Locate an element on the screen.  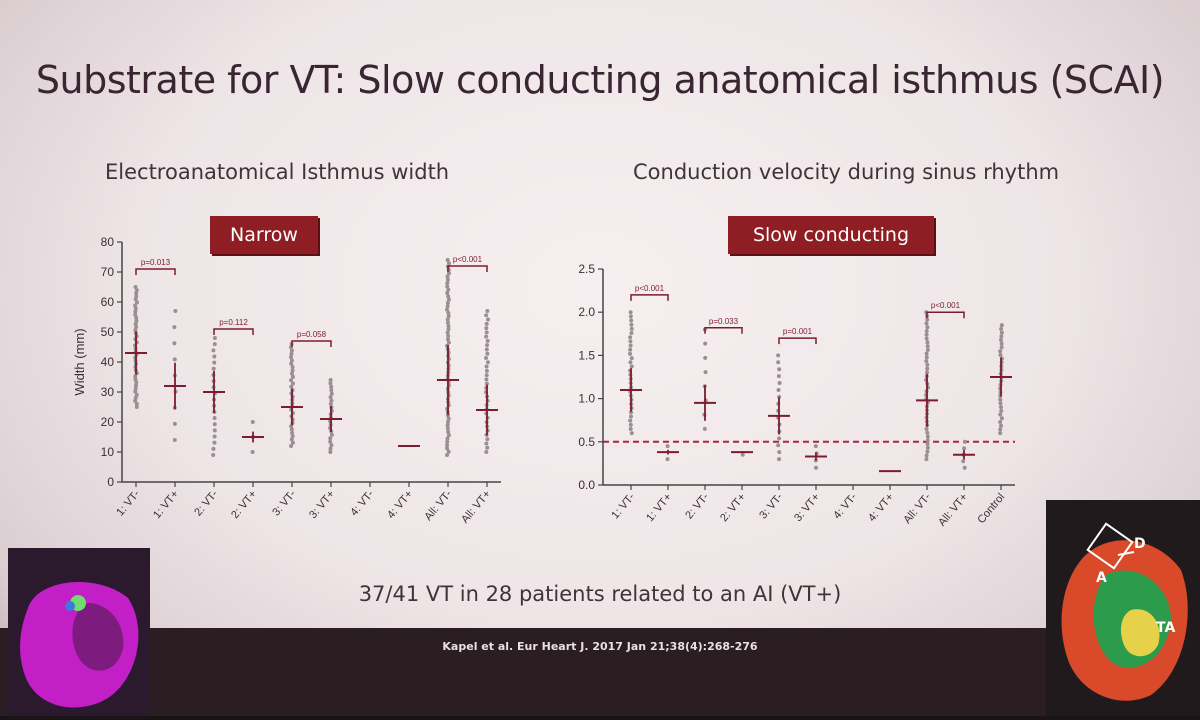
y-tick-label: 30 is located at coordinates (108, 392).